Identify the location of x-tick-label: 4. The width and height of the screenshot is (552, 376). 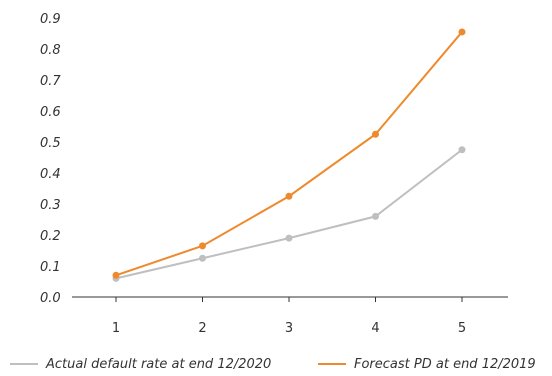
(375, 328).